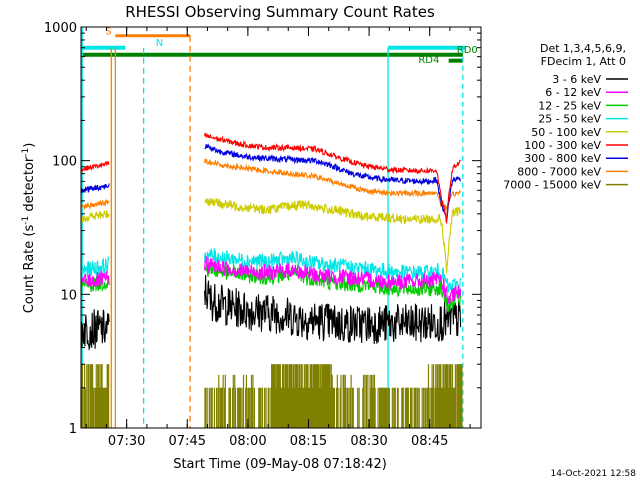 This screenshot has height=480, width=640. Describe the element at coordinates (583, 48) in the screenshot. I see `legend-header-line1: Det 1,3,4,5,6,9,` at that location.